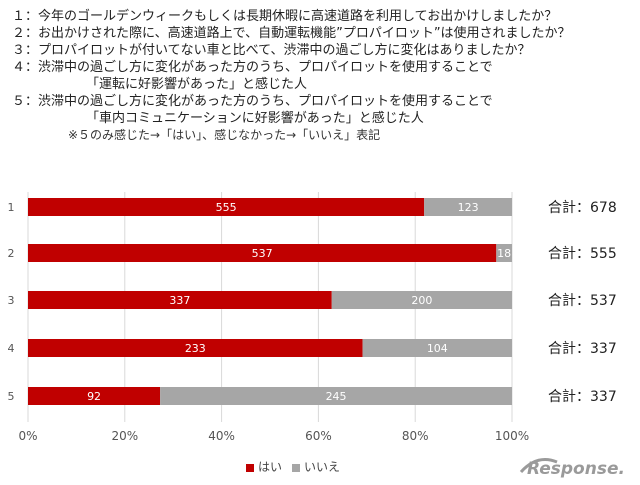 The height and width of the screenshot is (485, 640). What do you see at coordinates (296, 467) in the screenshot?
I see `legend-swatch-no` at bounding box center [296, 467].